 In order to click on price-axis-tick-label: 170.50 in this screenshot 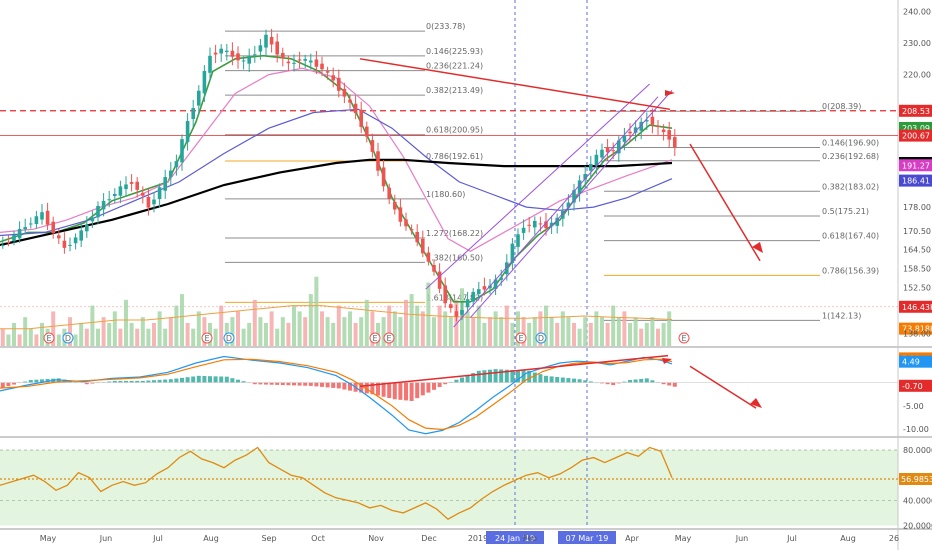, I will do `click(917, 231)`.